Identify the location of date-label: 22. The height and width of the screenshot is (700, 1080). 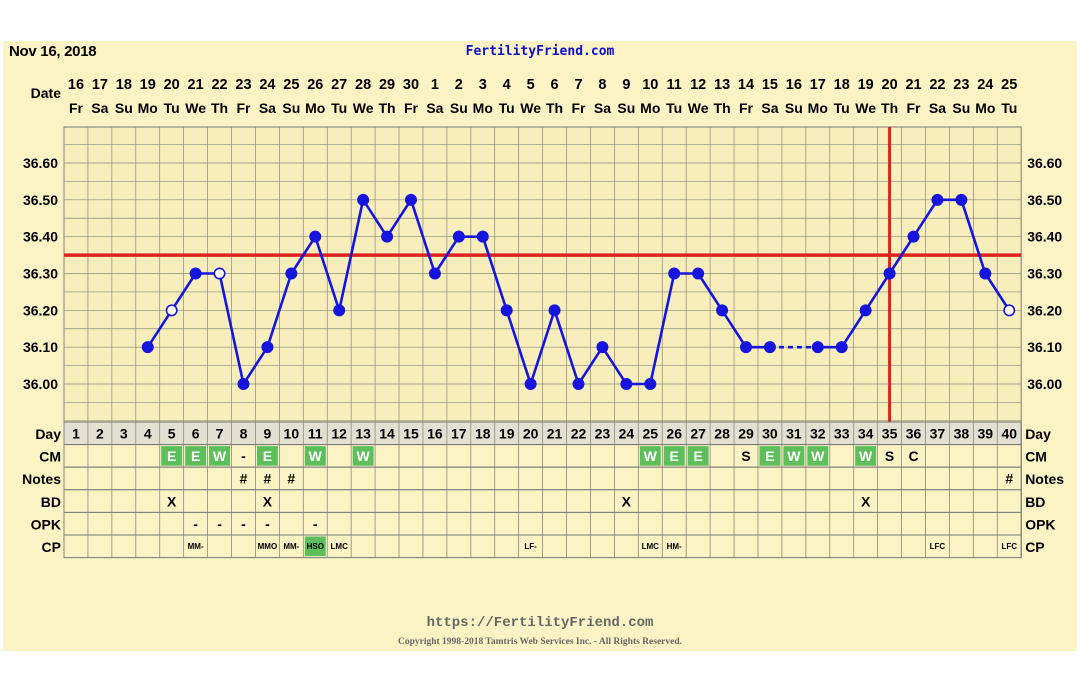
(219, 85).